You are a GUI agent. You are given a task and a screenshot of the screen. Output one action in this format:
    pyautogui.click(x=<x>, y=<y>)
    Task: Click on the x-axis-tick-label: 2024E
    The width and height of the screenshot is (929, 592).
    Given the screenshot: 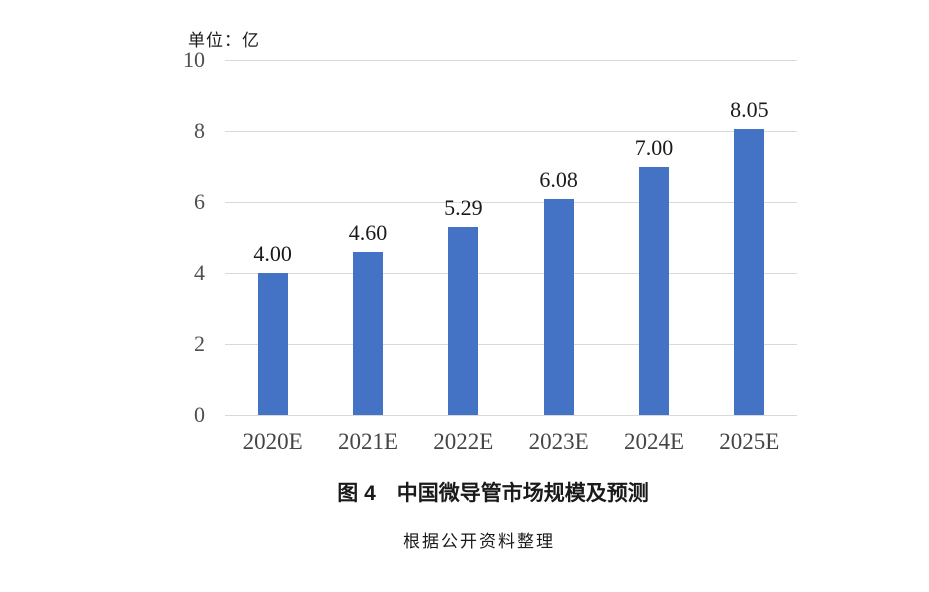 What is the action you would take?
    pyautogui.click(x=654, y=441)
    